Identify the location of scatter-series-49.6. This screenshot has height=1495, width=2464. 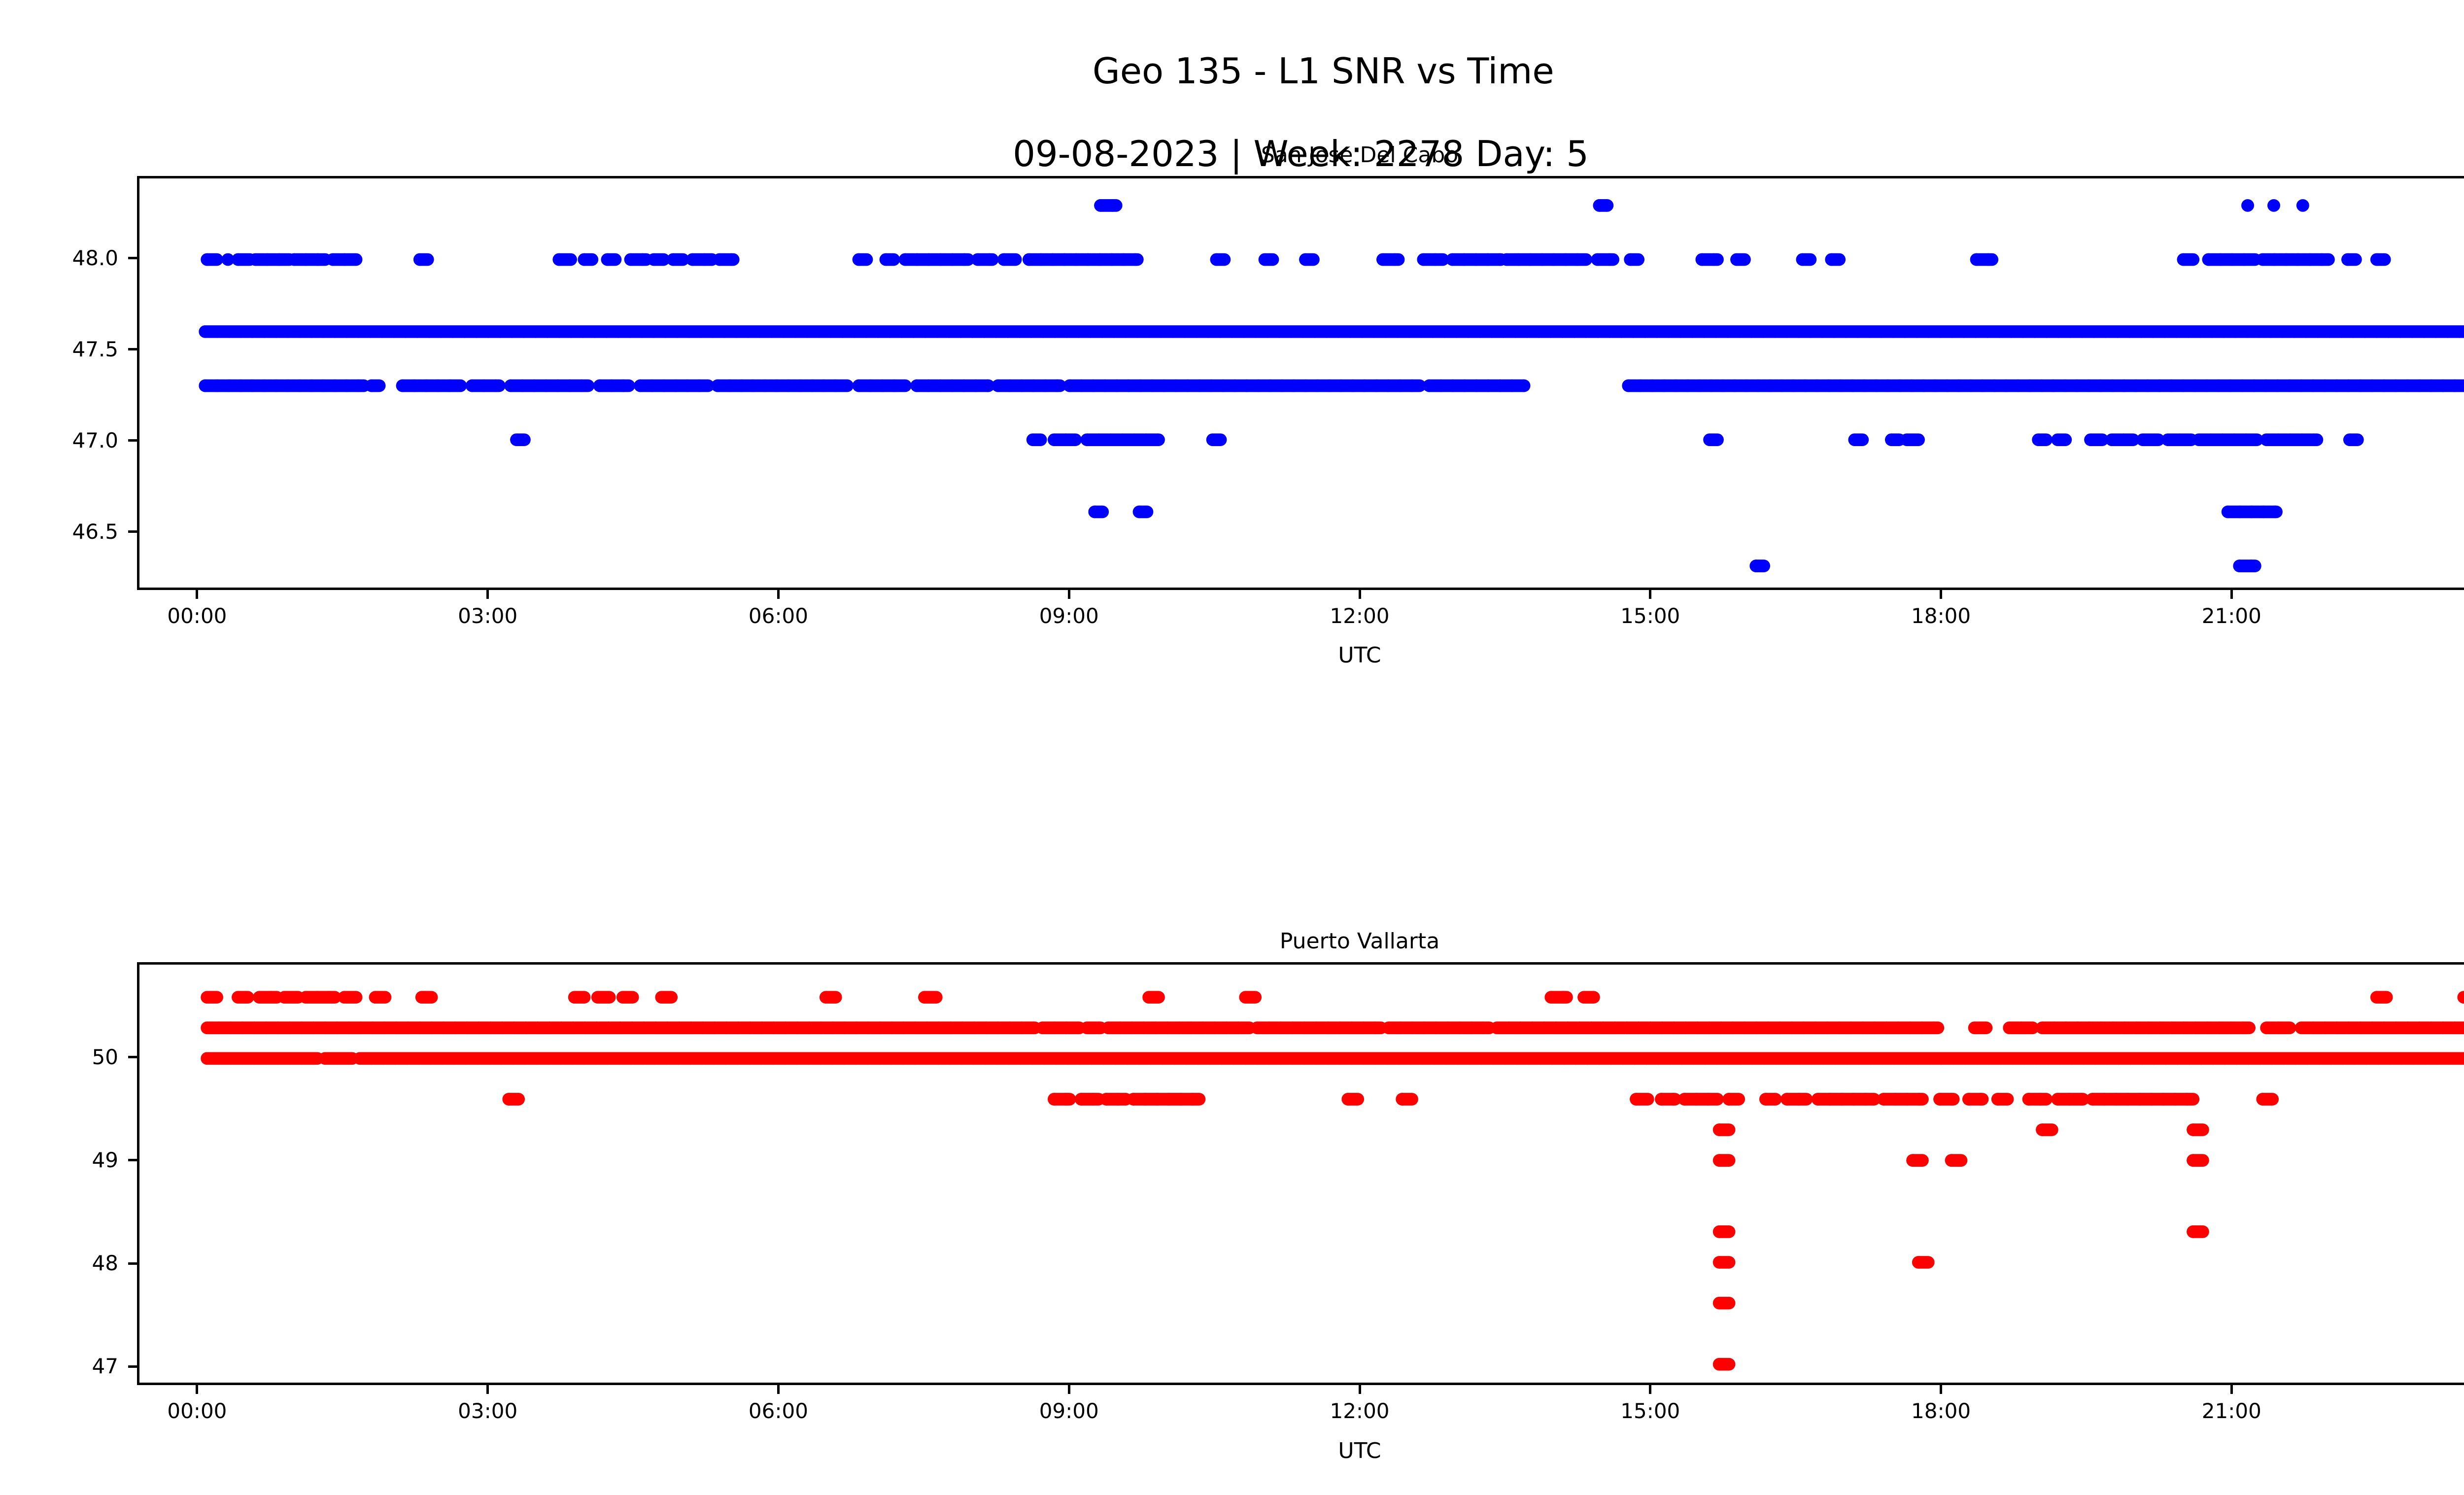
(1390, 1099).